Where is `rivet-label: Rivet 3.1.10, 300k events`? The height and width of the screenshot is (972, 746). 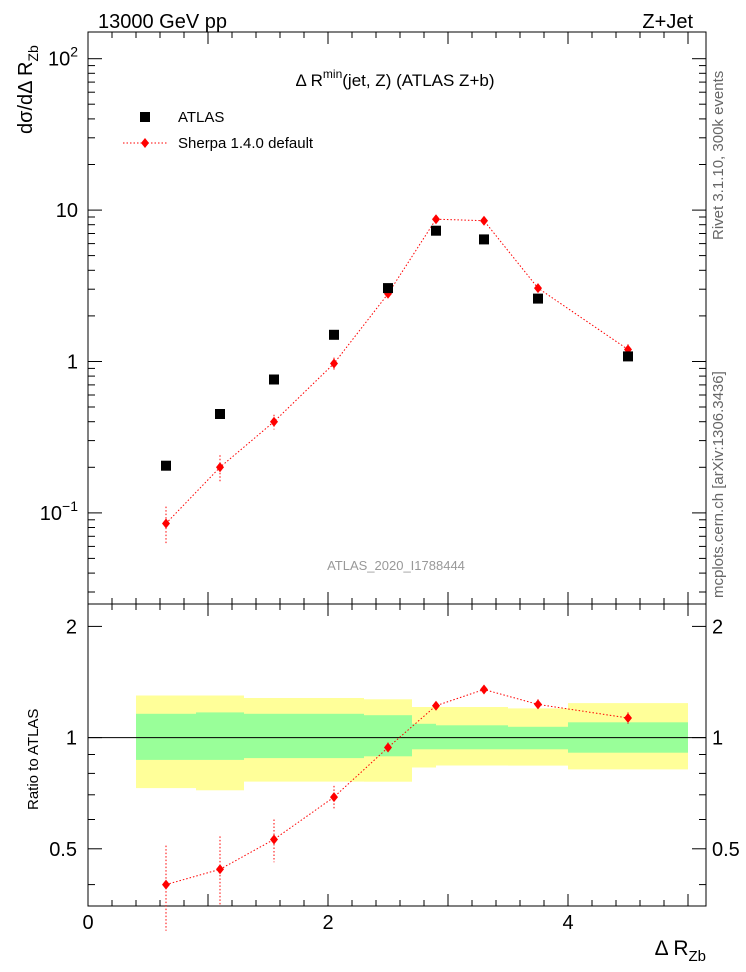 rivet-label: Rivet 3.1.10, 300k events is located at coordinates (718, 155).